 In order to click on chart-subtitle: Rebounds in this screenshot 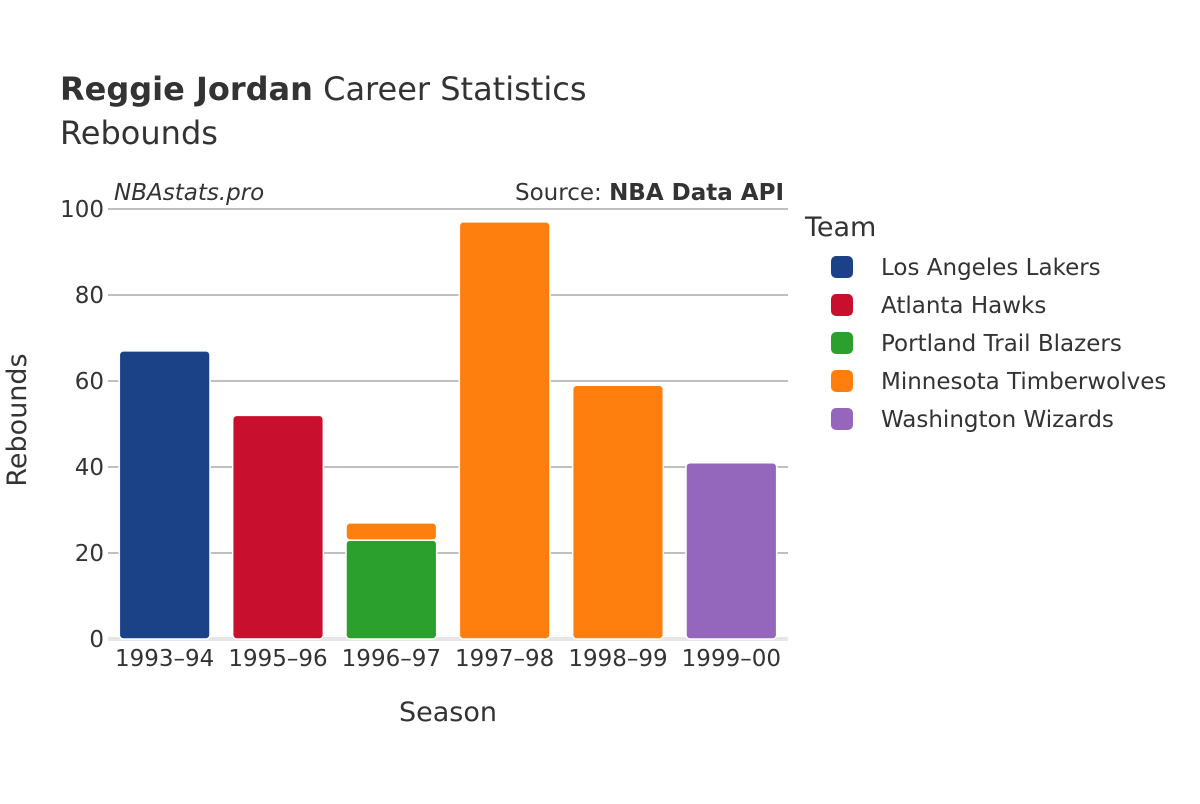, I will do `click(139, 133)`.